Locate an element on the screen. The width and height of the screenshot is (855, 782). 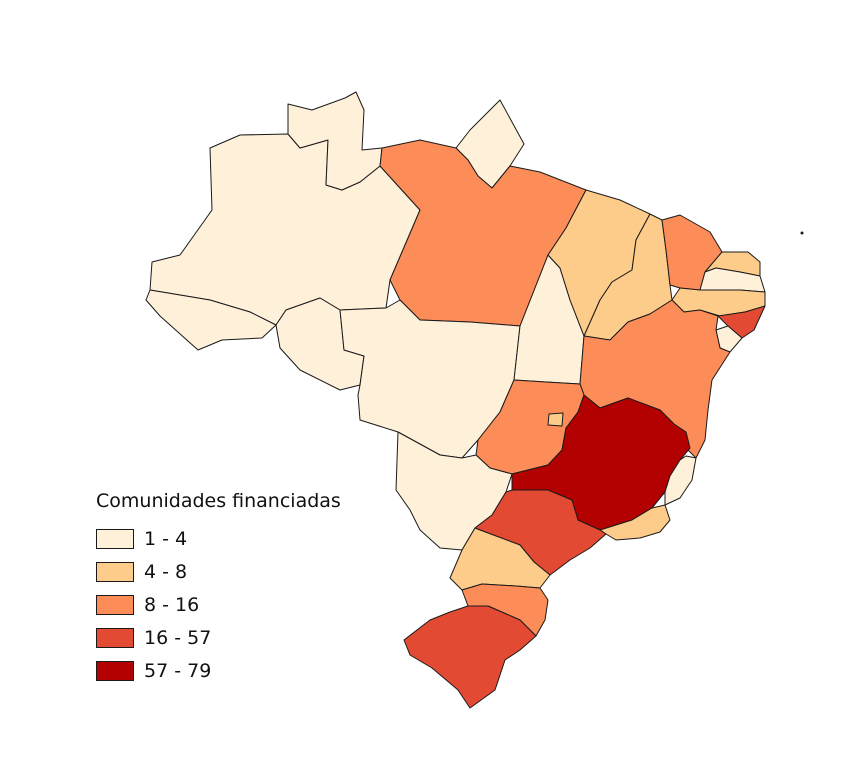
legend-item-5: 57 - 79 is located at coordinates (218, 670).